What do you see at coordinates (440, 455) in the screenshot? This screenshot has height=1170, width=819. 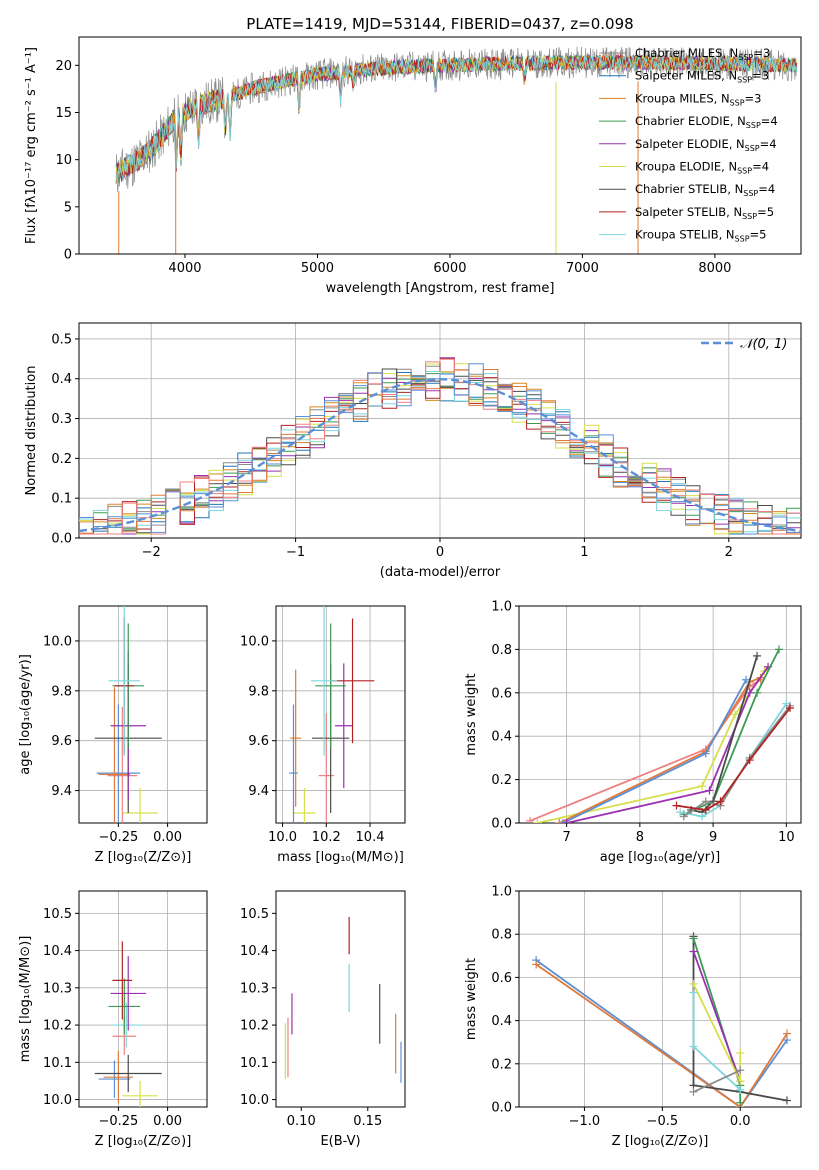 I see `normal-reference-curve` at bounding box center [440, 455].